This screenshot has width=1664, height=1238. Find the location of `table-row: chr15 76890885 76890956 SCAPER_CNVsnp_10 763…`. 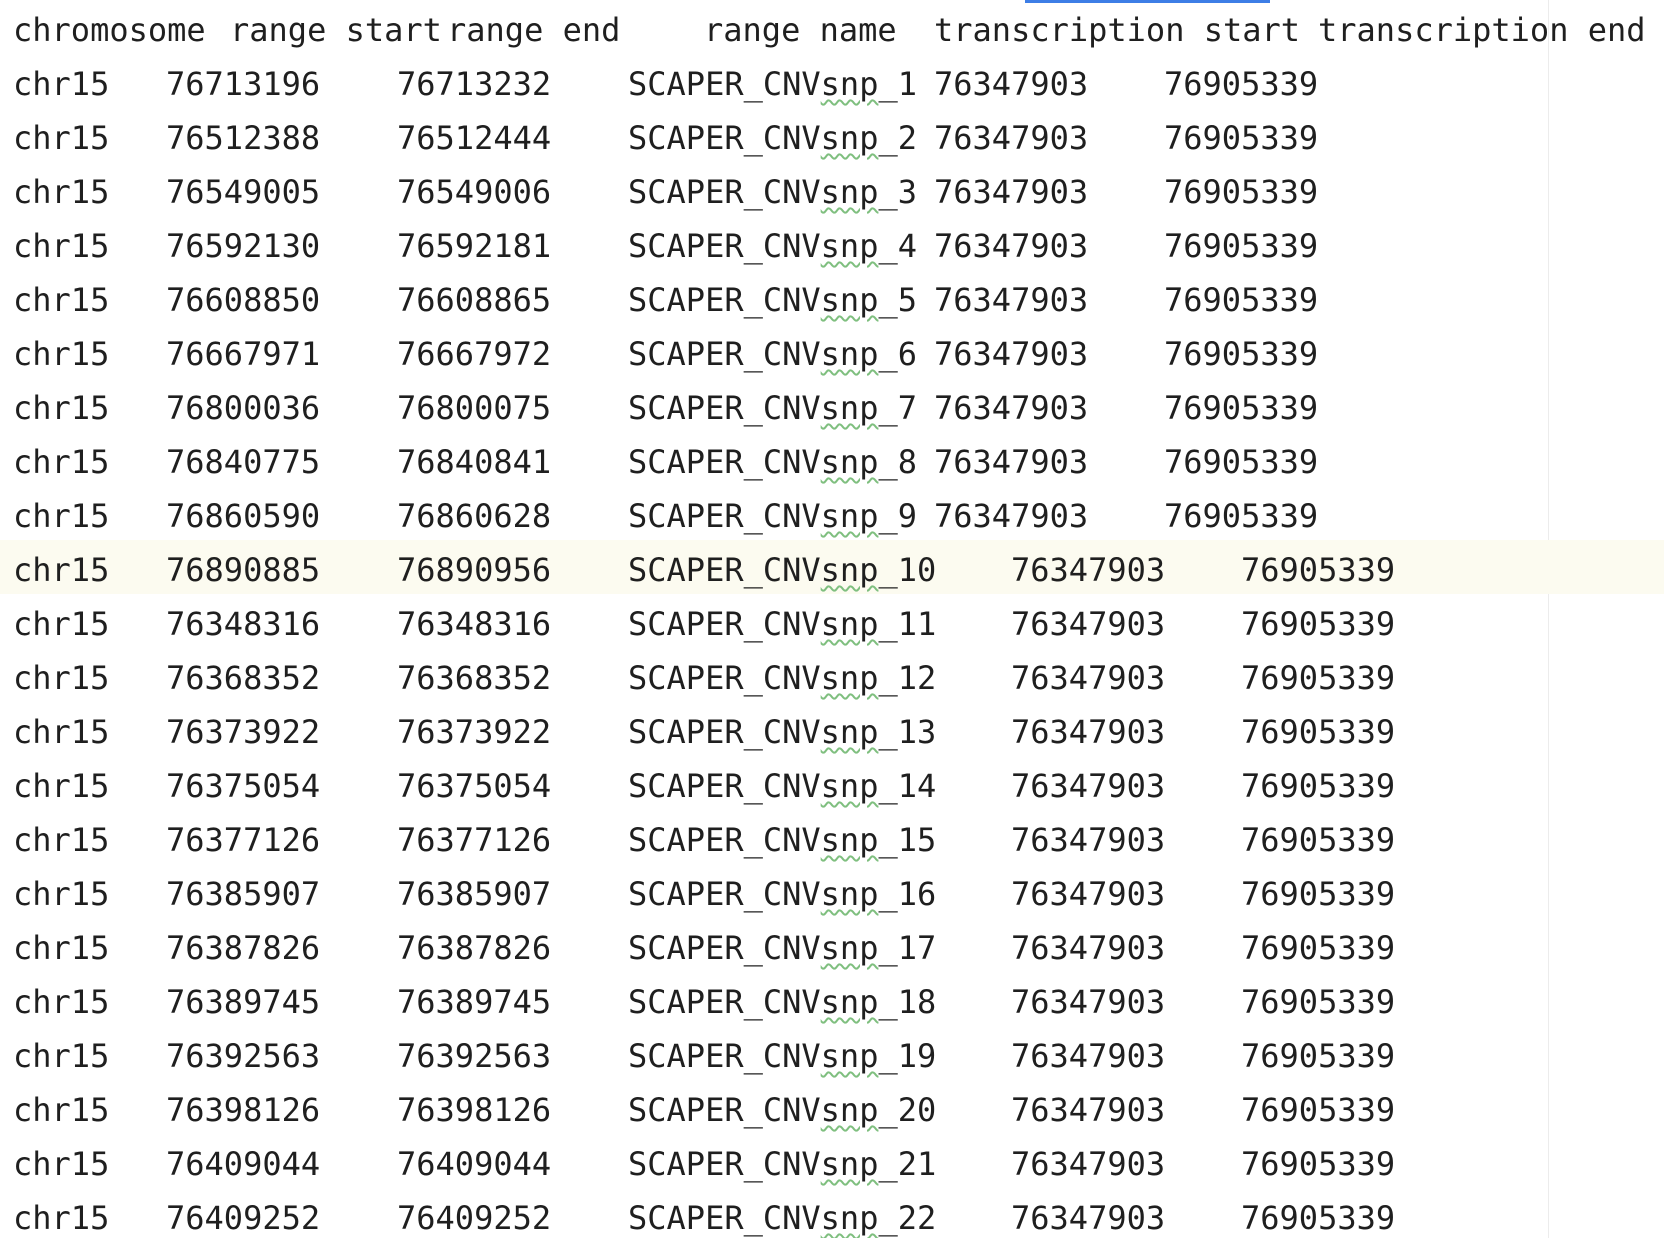

table-row: chr15 76890885 76890956 SCAPER_CNVsnp_10 763… is located at coordinates (832, 567).